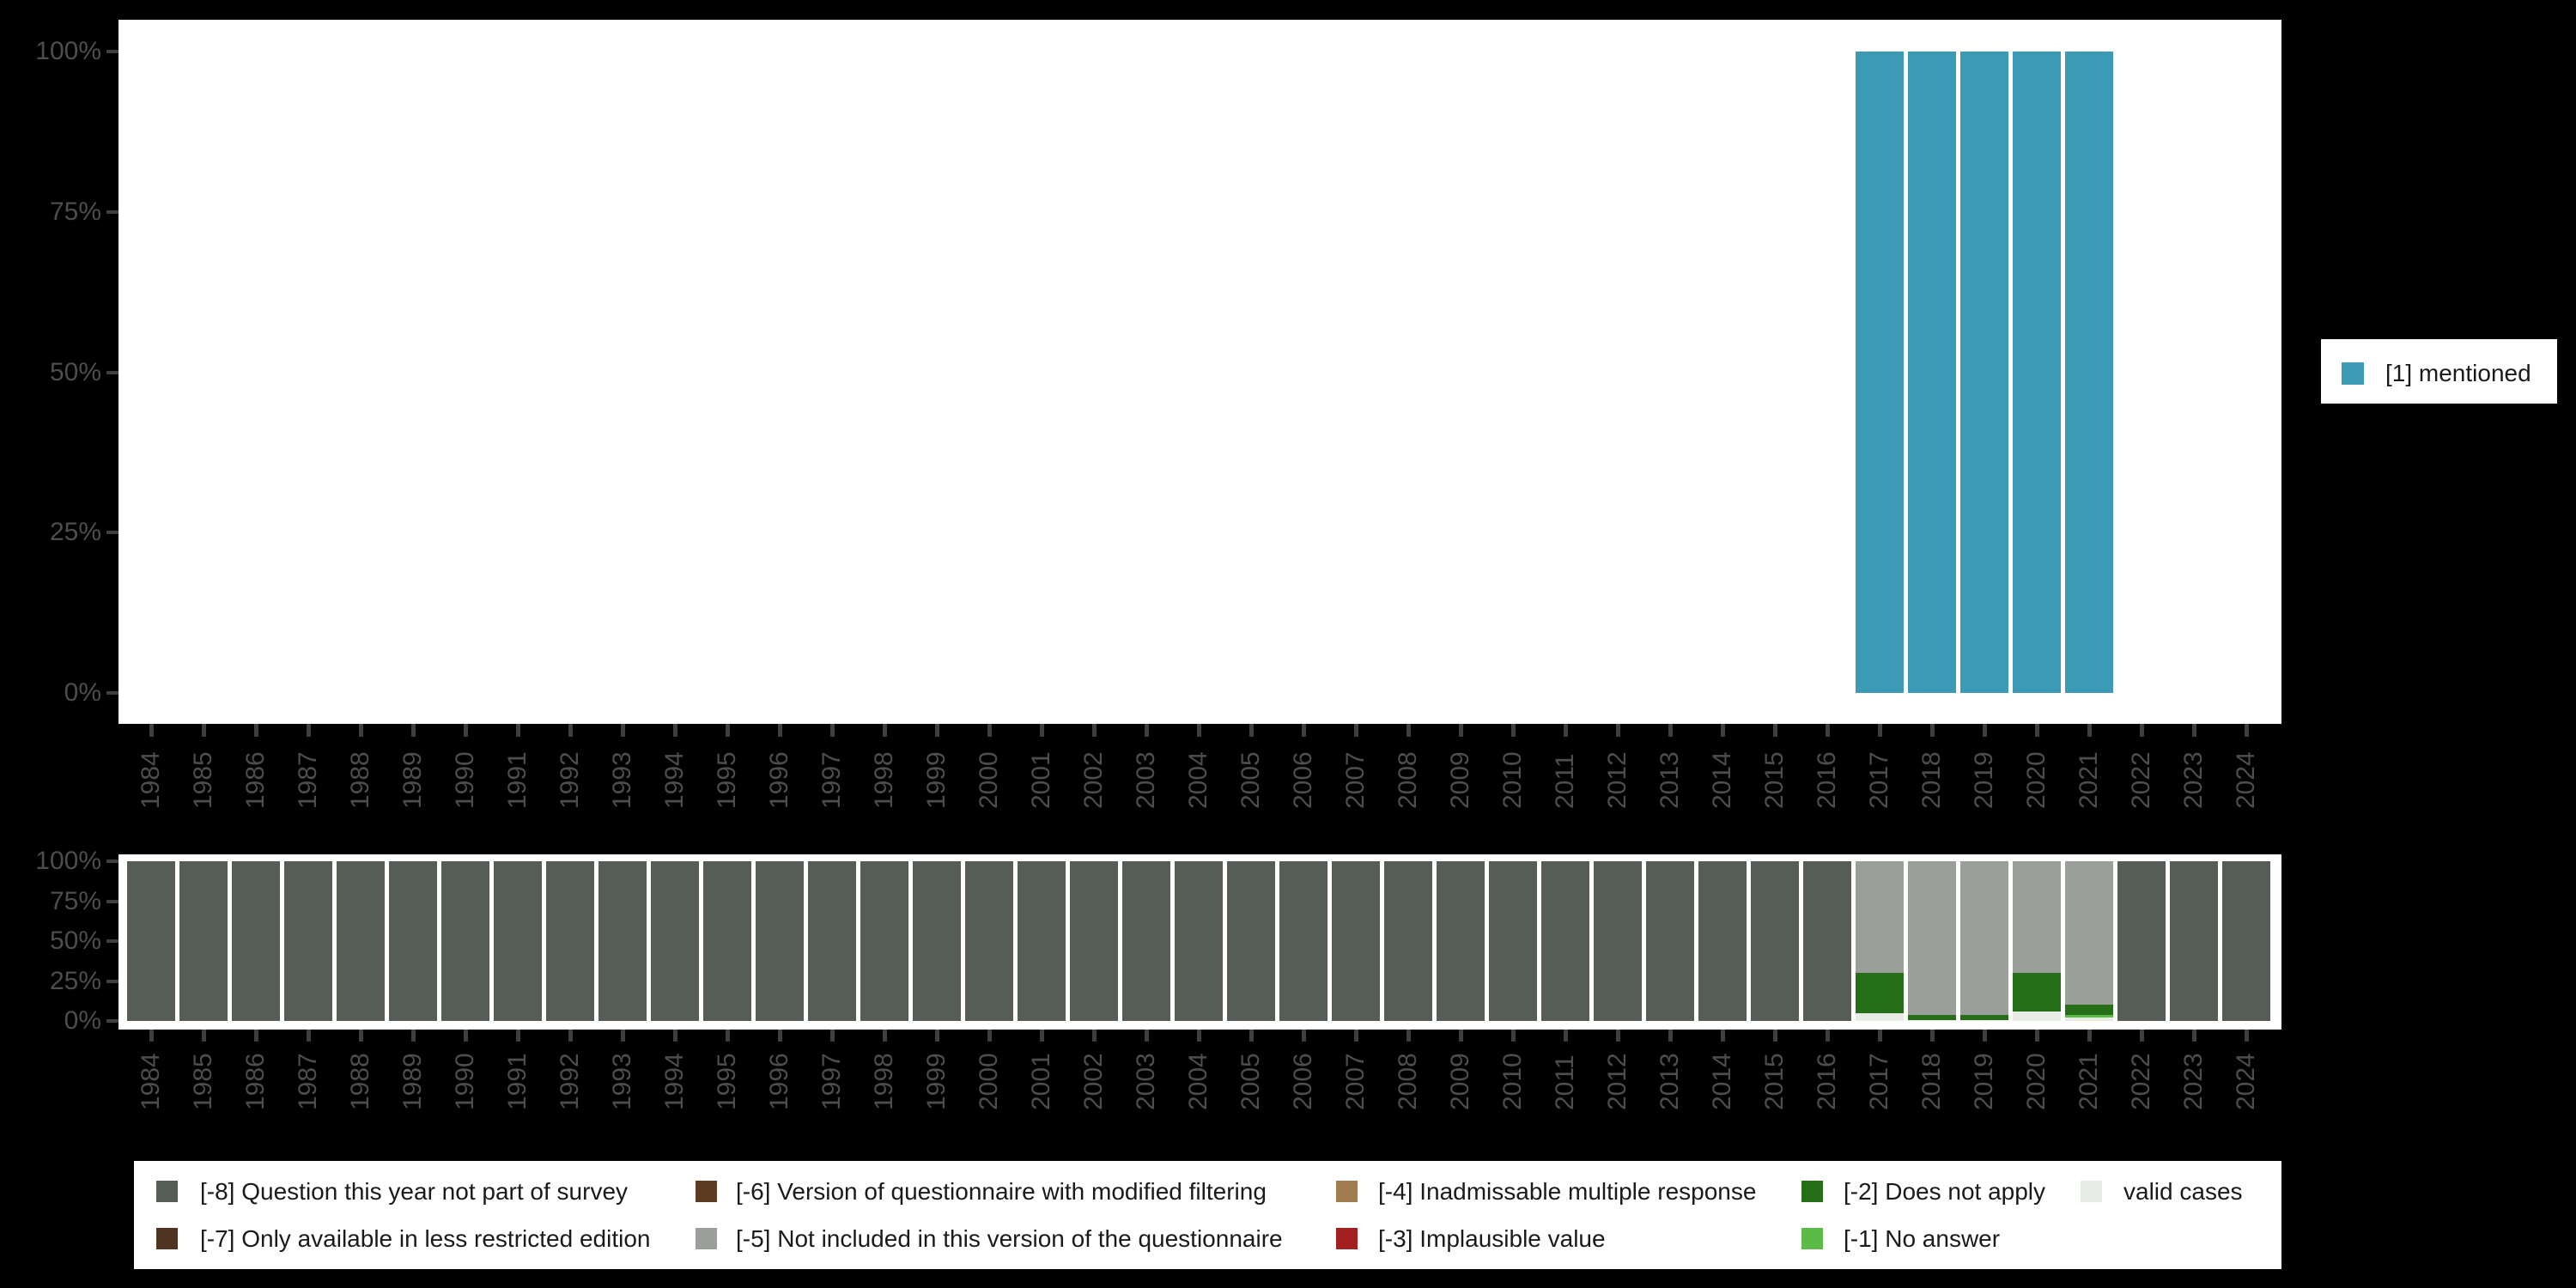  What do you see at coordinates (255, 1081) in the screenshot?
I see `x-axis-year-label: 1986` at bounding box center [255, 1081].